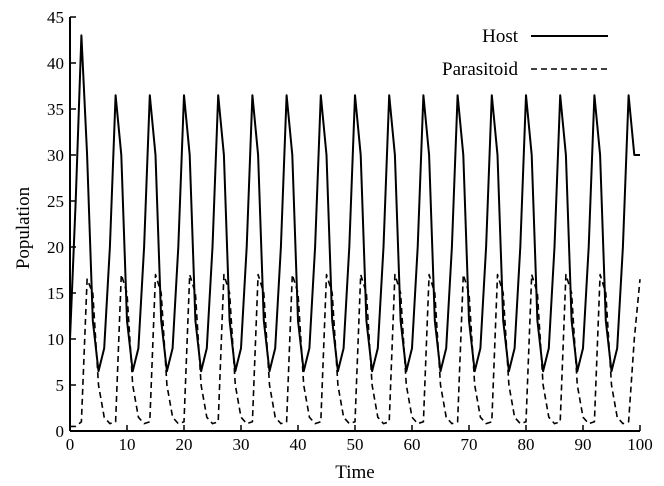  What do you see at coordinates (526, 444) in the screenshot?
I see `x-tick-label: 80` at bounding box center [526, 444].